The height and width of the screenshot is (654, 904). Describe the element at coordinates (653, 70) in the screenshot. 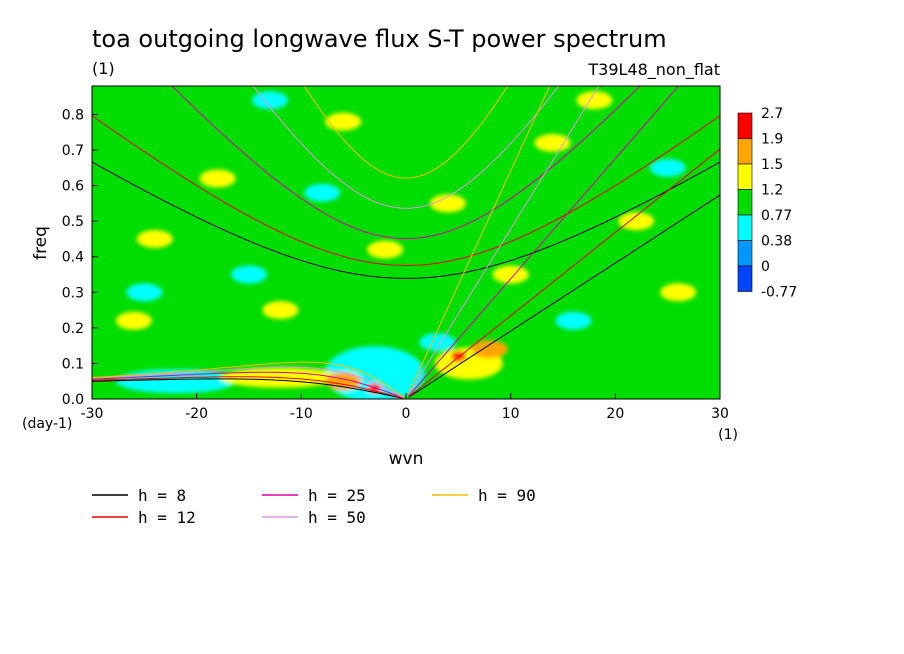

I see `chart-subtitle-right: T39L48_non_flat` at that location.